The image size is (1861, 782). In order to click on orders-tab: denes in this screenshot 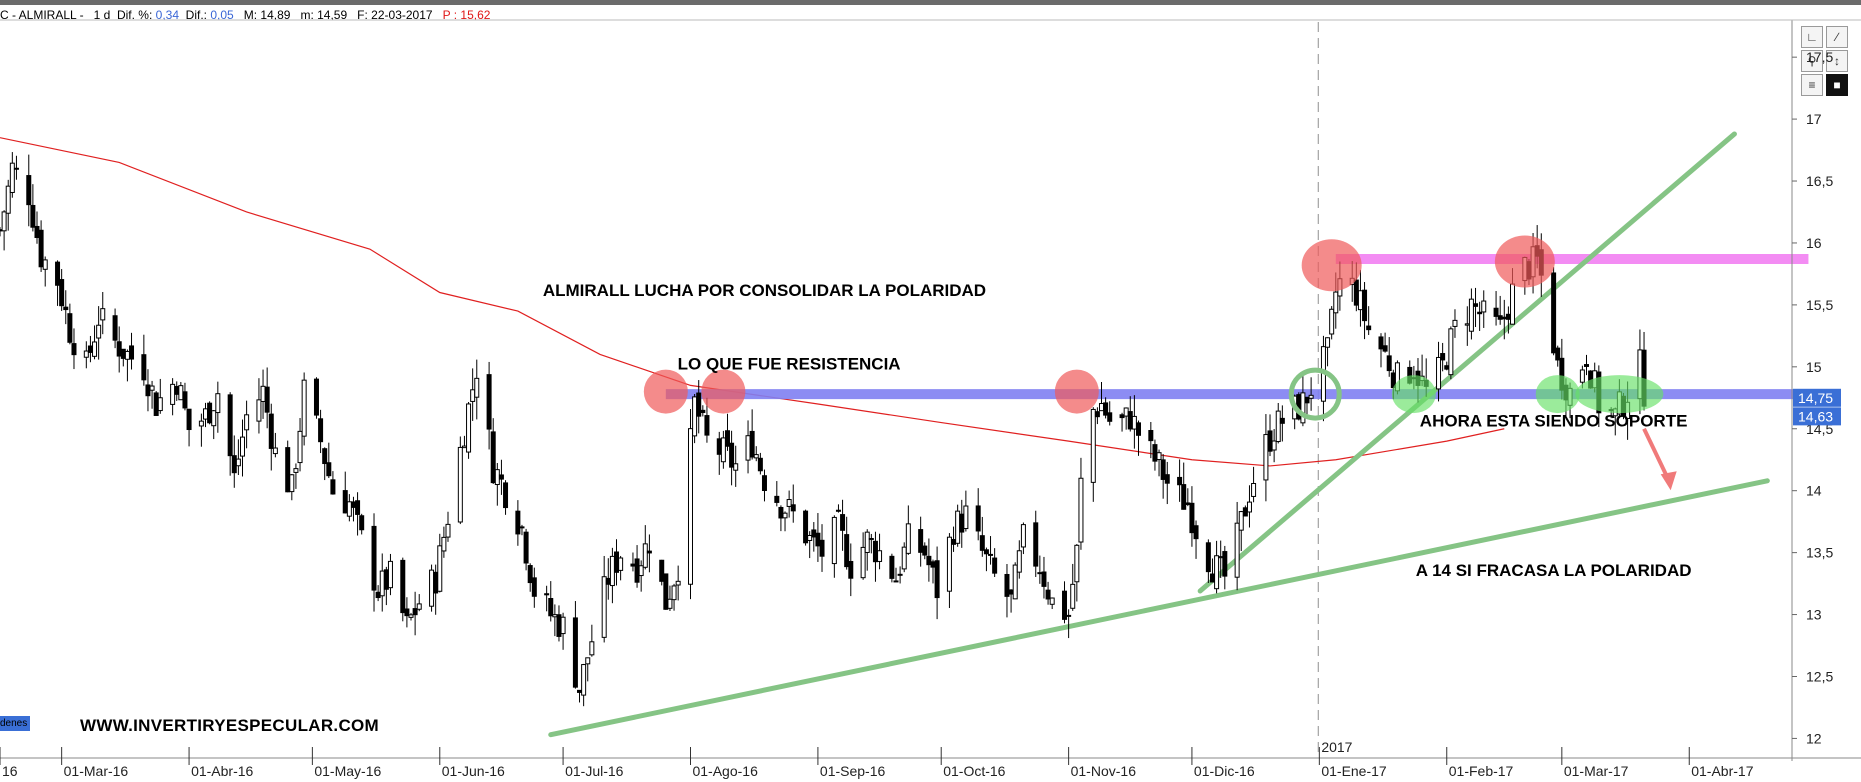, I will do `click(15, 723)`.